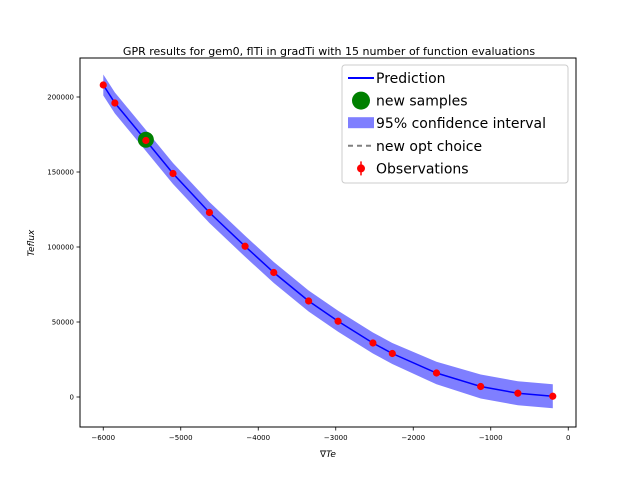  What do you see at coordinates (491, 438) in the screenshot?
I see `x-tick-label: −1000` at bounding box center [491, 438].